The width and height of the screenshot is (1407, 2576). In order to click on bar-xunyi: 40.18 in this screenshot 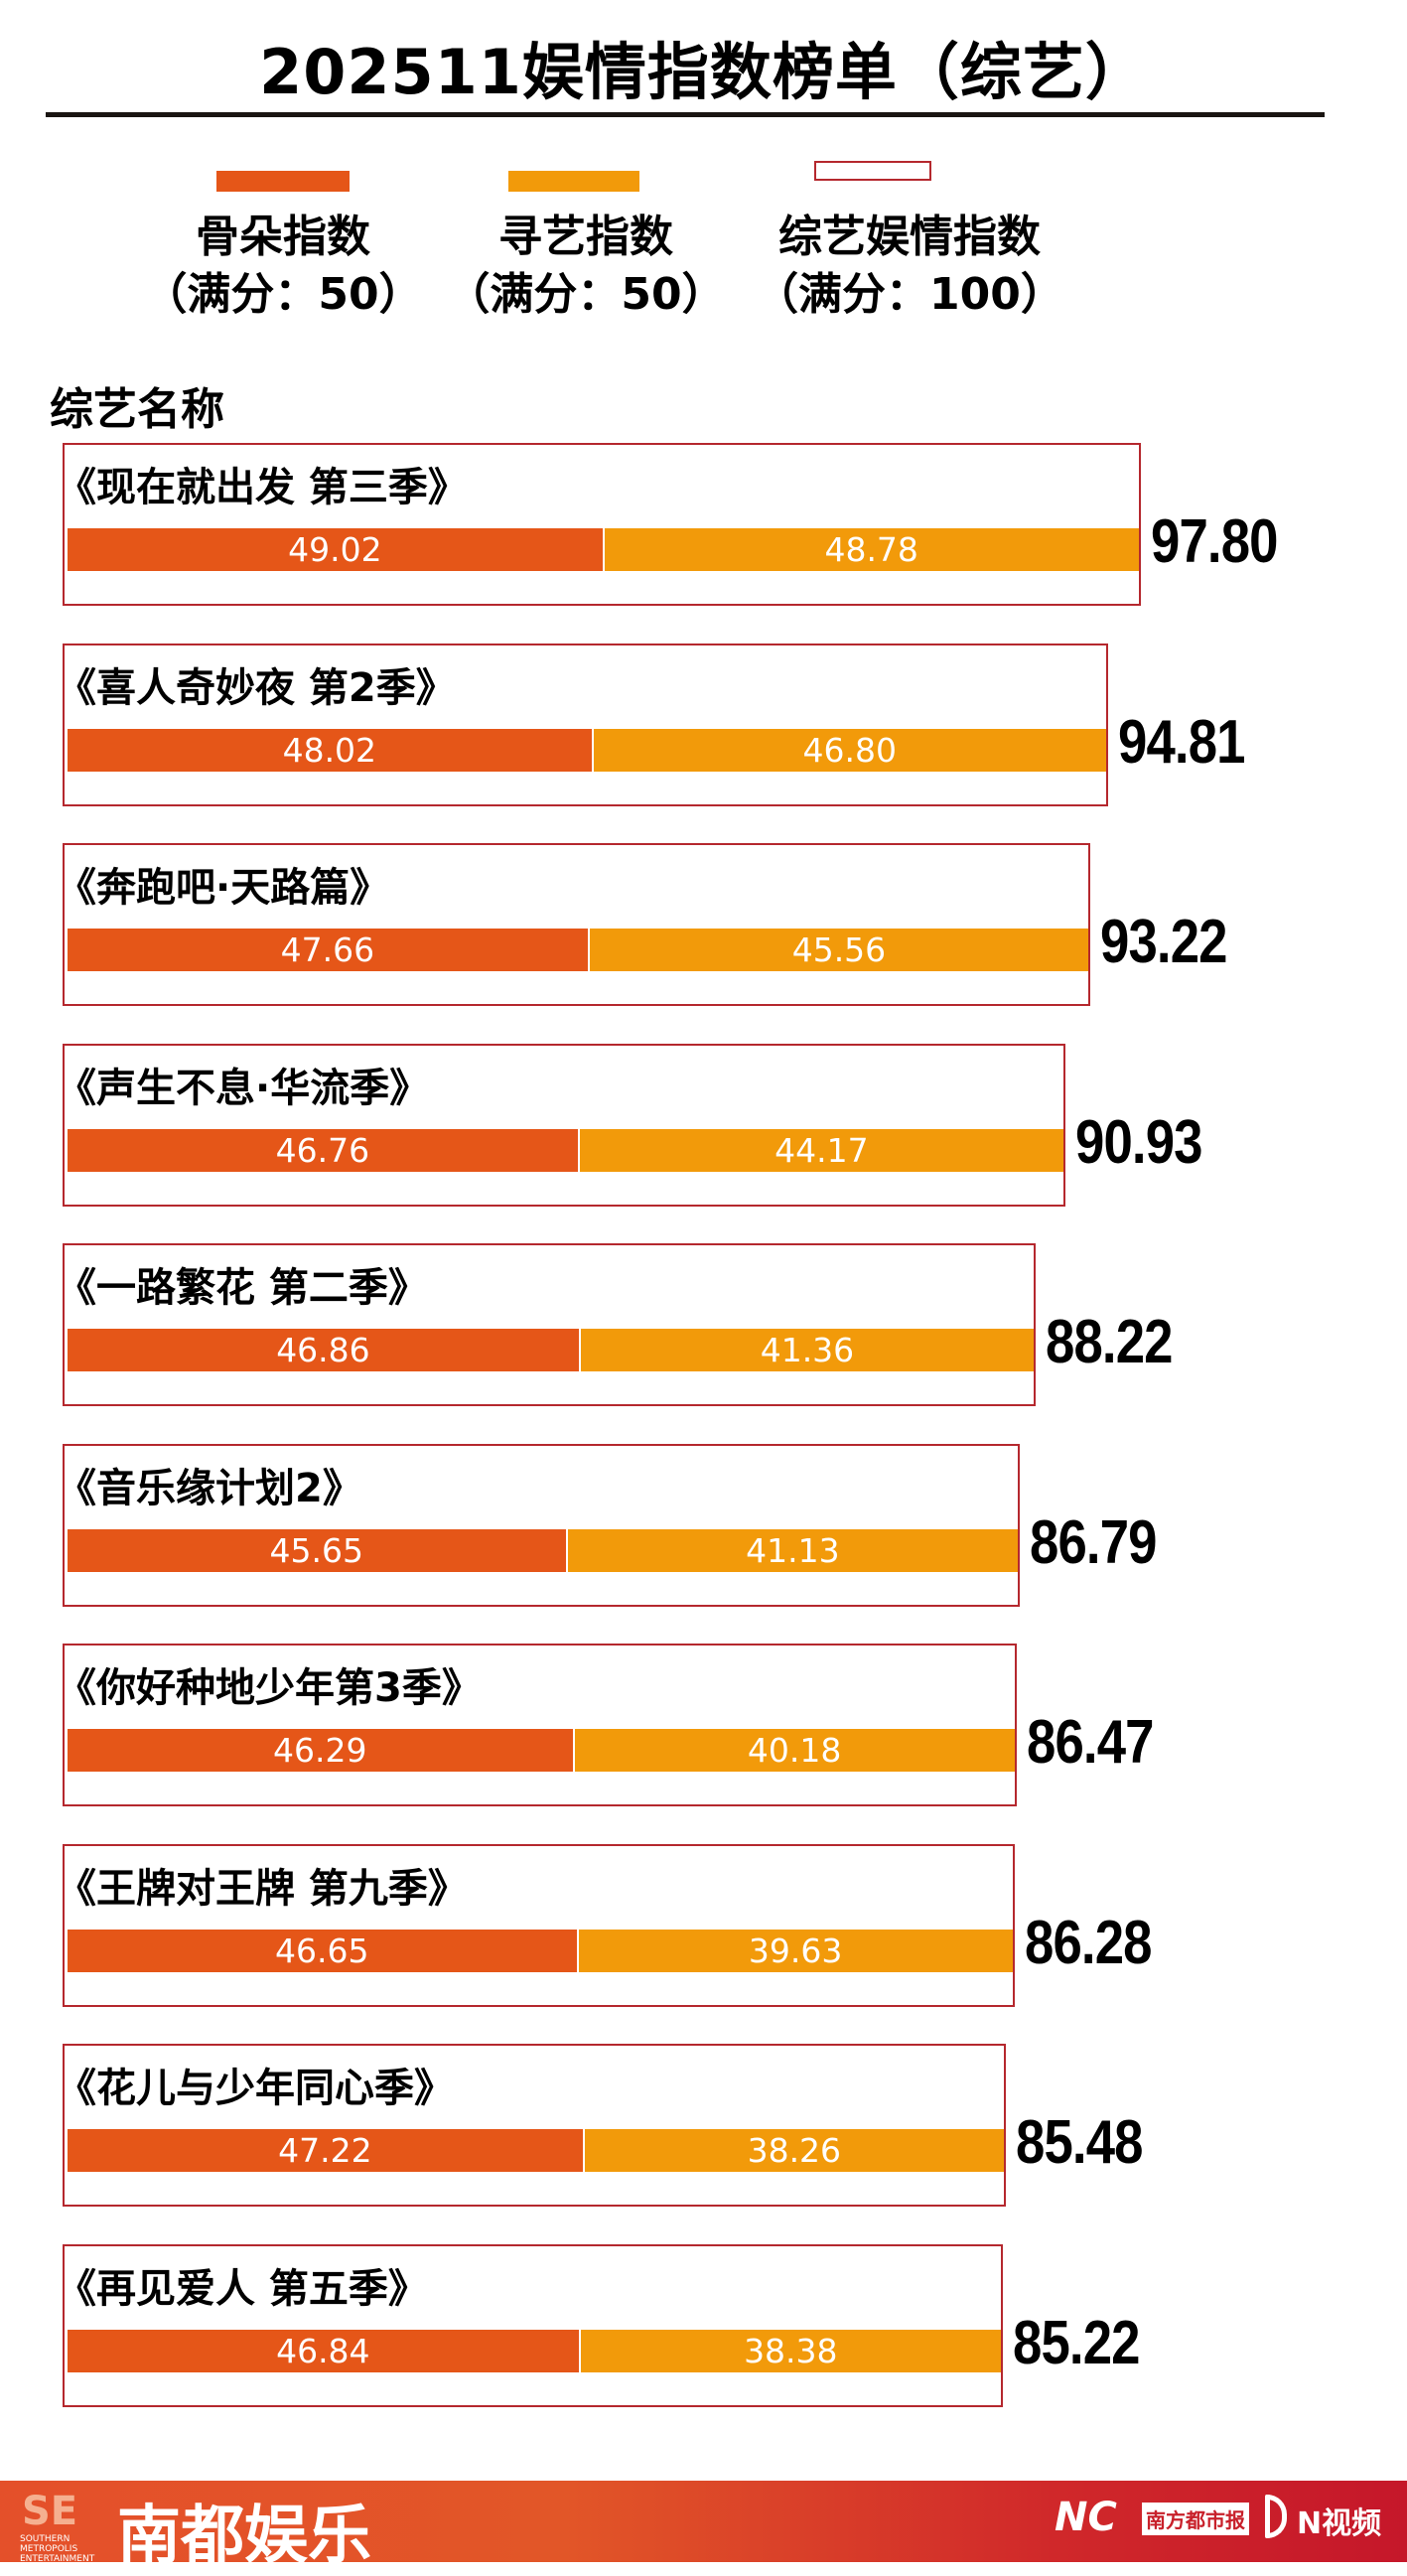, I will do `click(794, 1751)`.